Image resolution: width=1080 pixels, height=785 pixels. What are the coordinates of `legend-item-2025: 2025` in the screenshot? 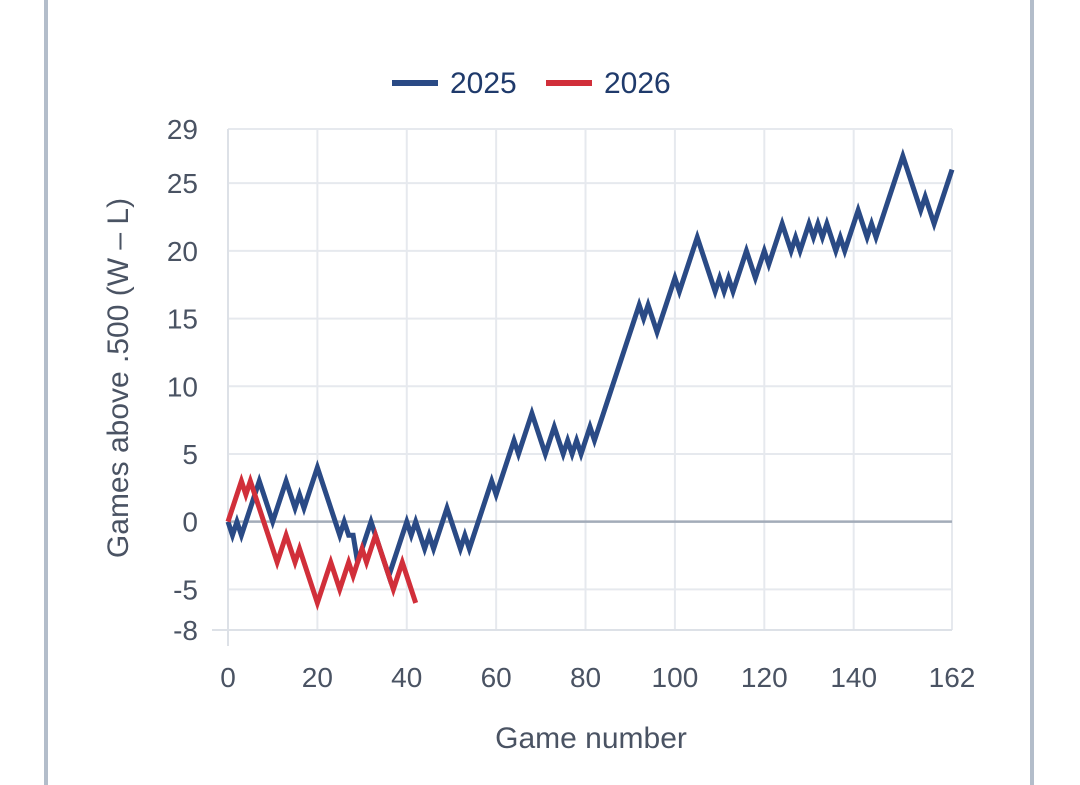 It's located at (454, 83).